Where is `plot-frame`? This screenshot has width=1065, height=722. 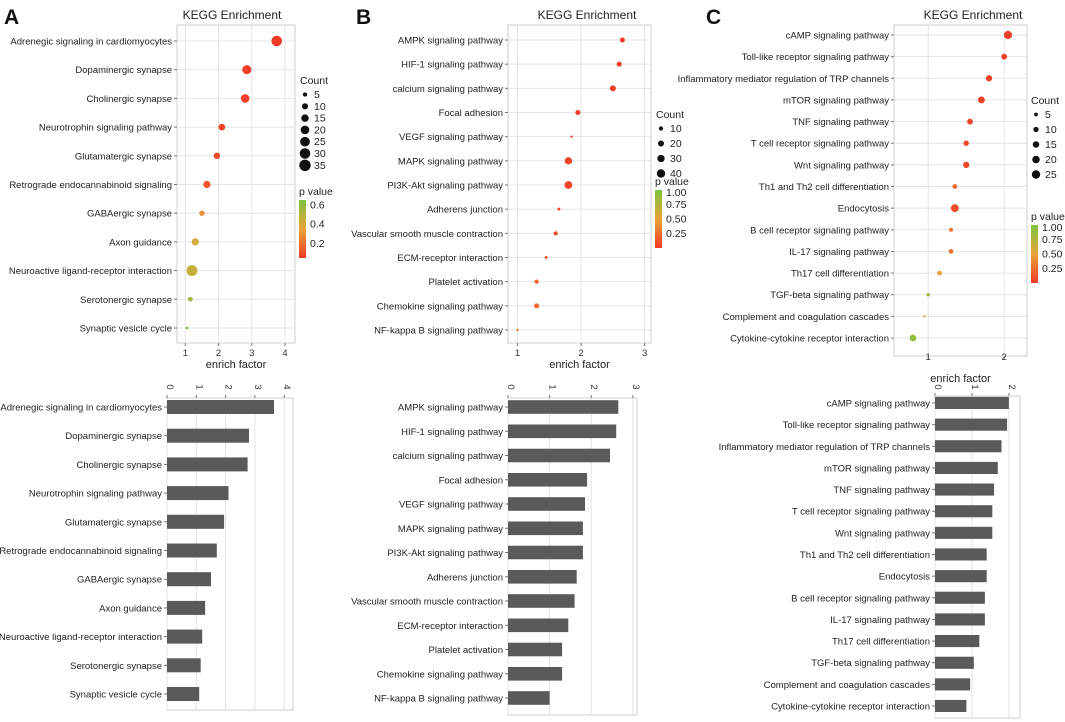 plot-frame is located at coordinates (960, 190).